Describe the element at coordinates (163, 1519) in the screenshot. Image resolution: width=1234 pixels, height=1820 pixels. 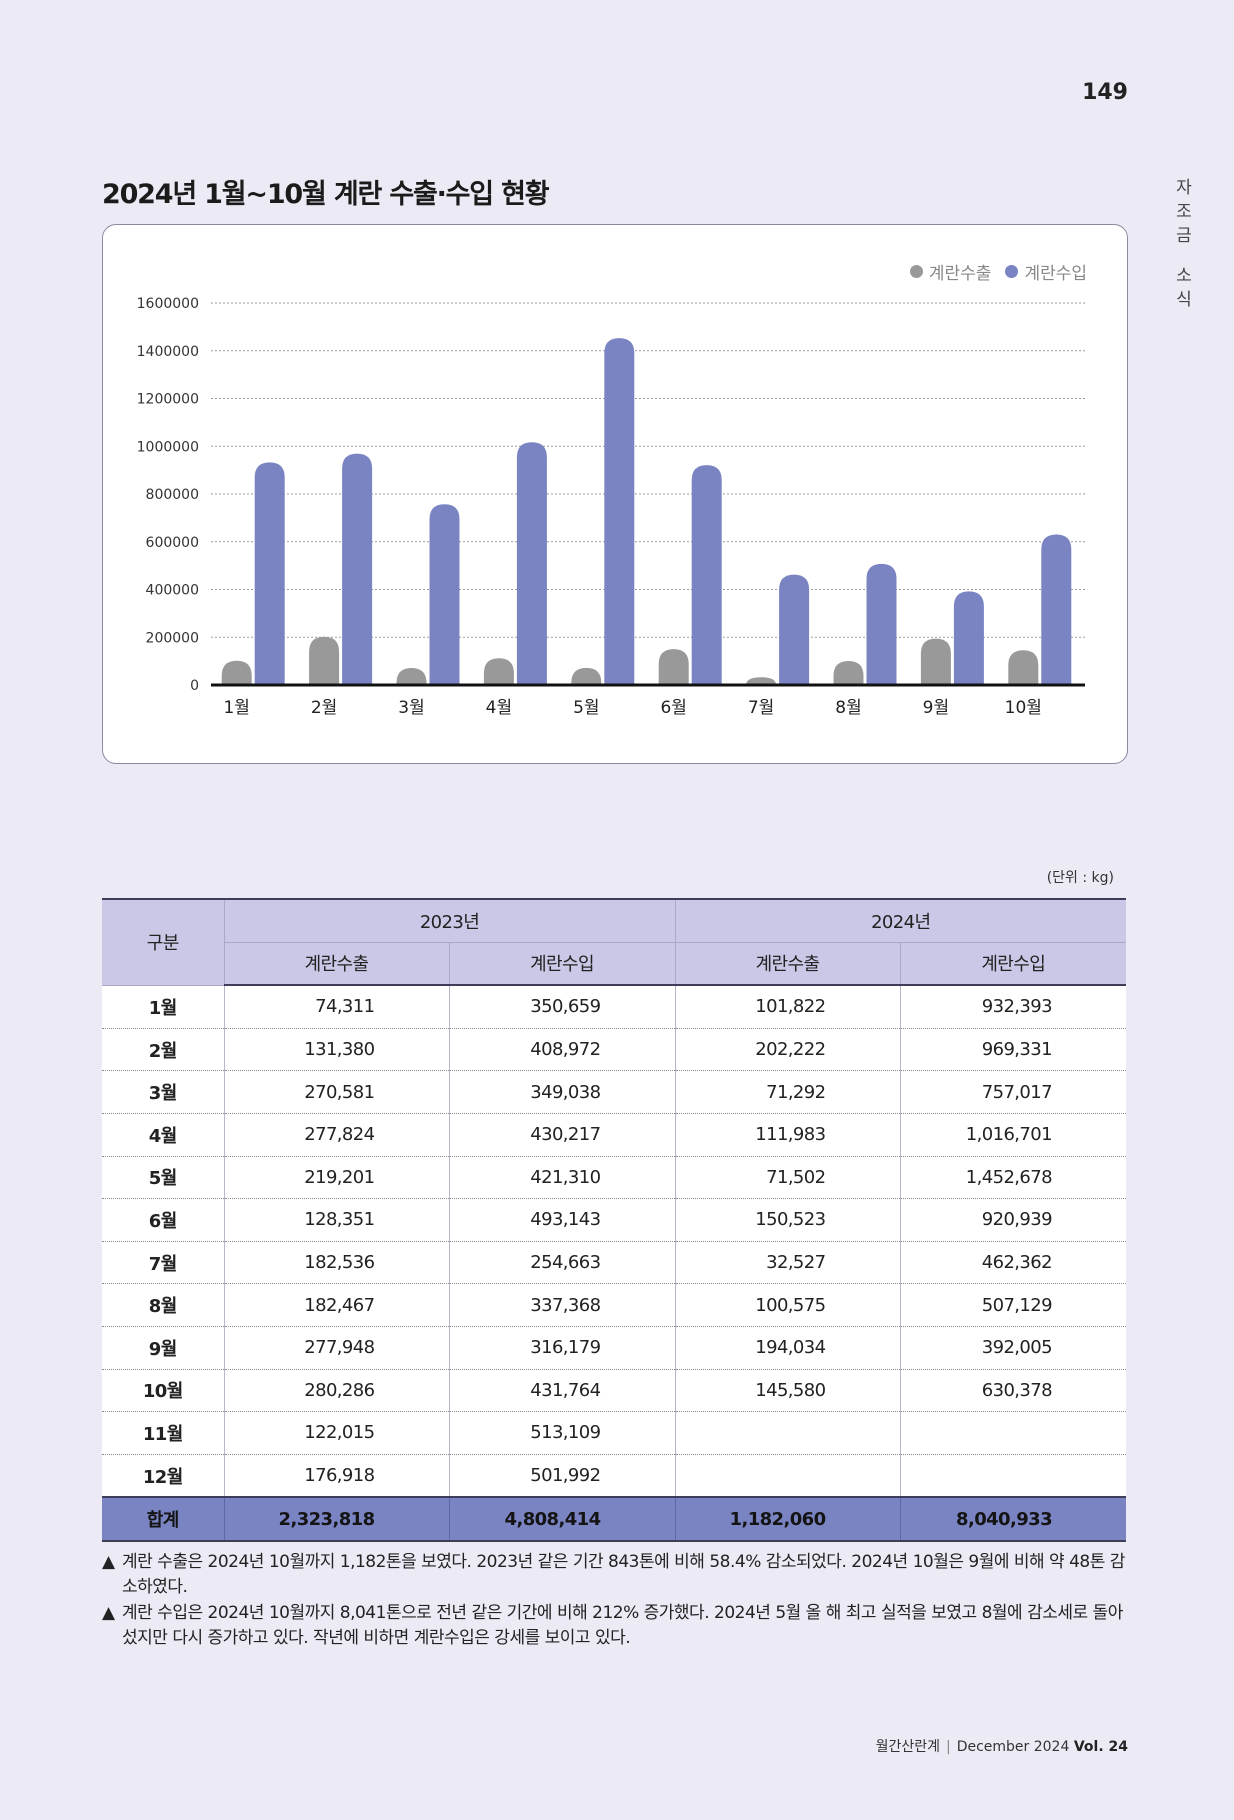
I see `total-label: 합계` at that location.